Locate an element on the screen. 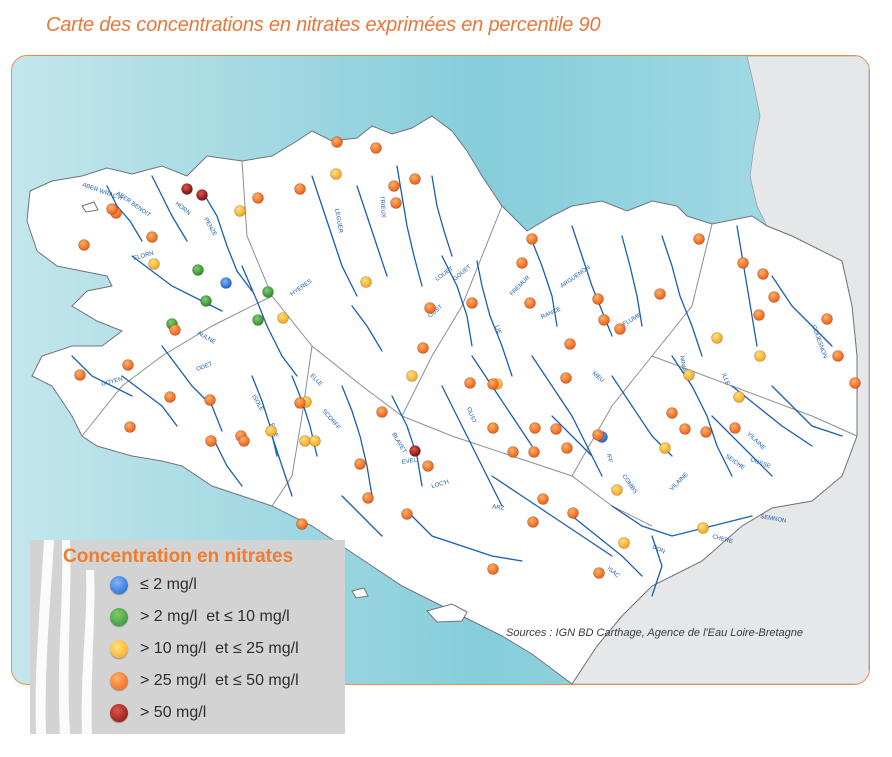 The image size is (892, 757). legend-item: > 2 mg/l et ≤ 10 mg/l is located at coordinates (200, 617).